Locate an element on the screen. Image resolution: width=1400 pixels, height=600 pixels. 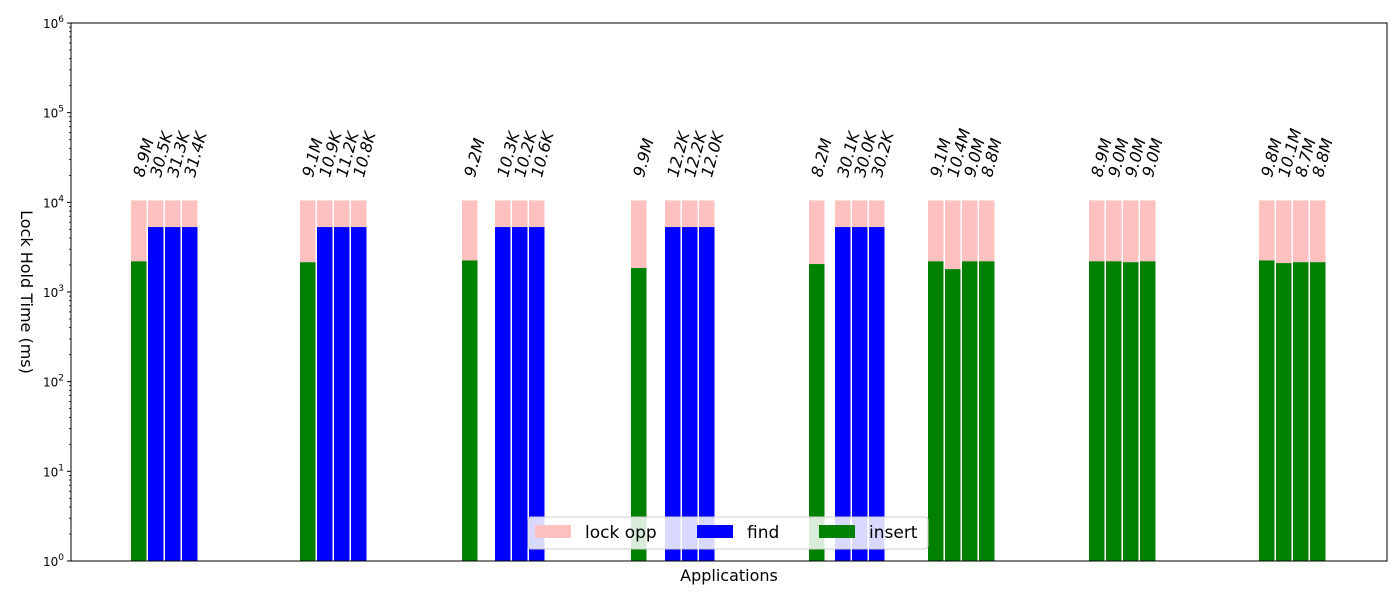
y-tick-label: 10² is located at coordinates (53, 382).